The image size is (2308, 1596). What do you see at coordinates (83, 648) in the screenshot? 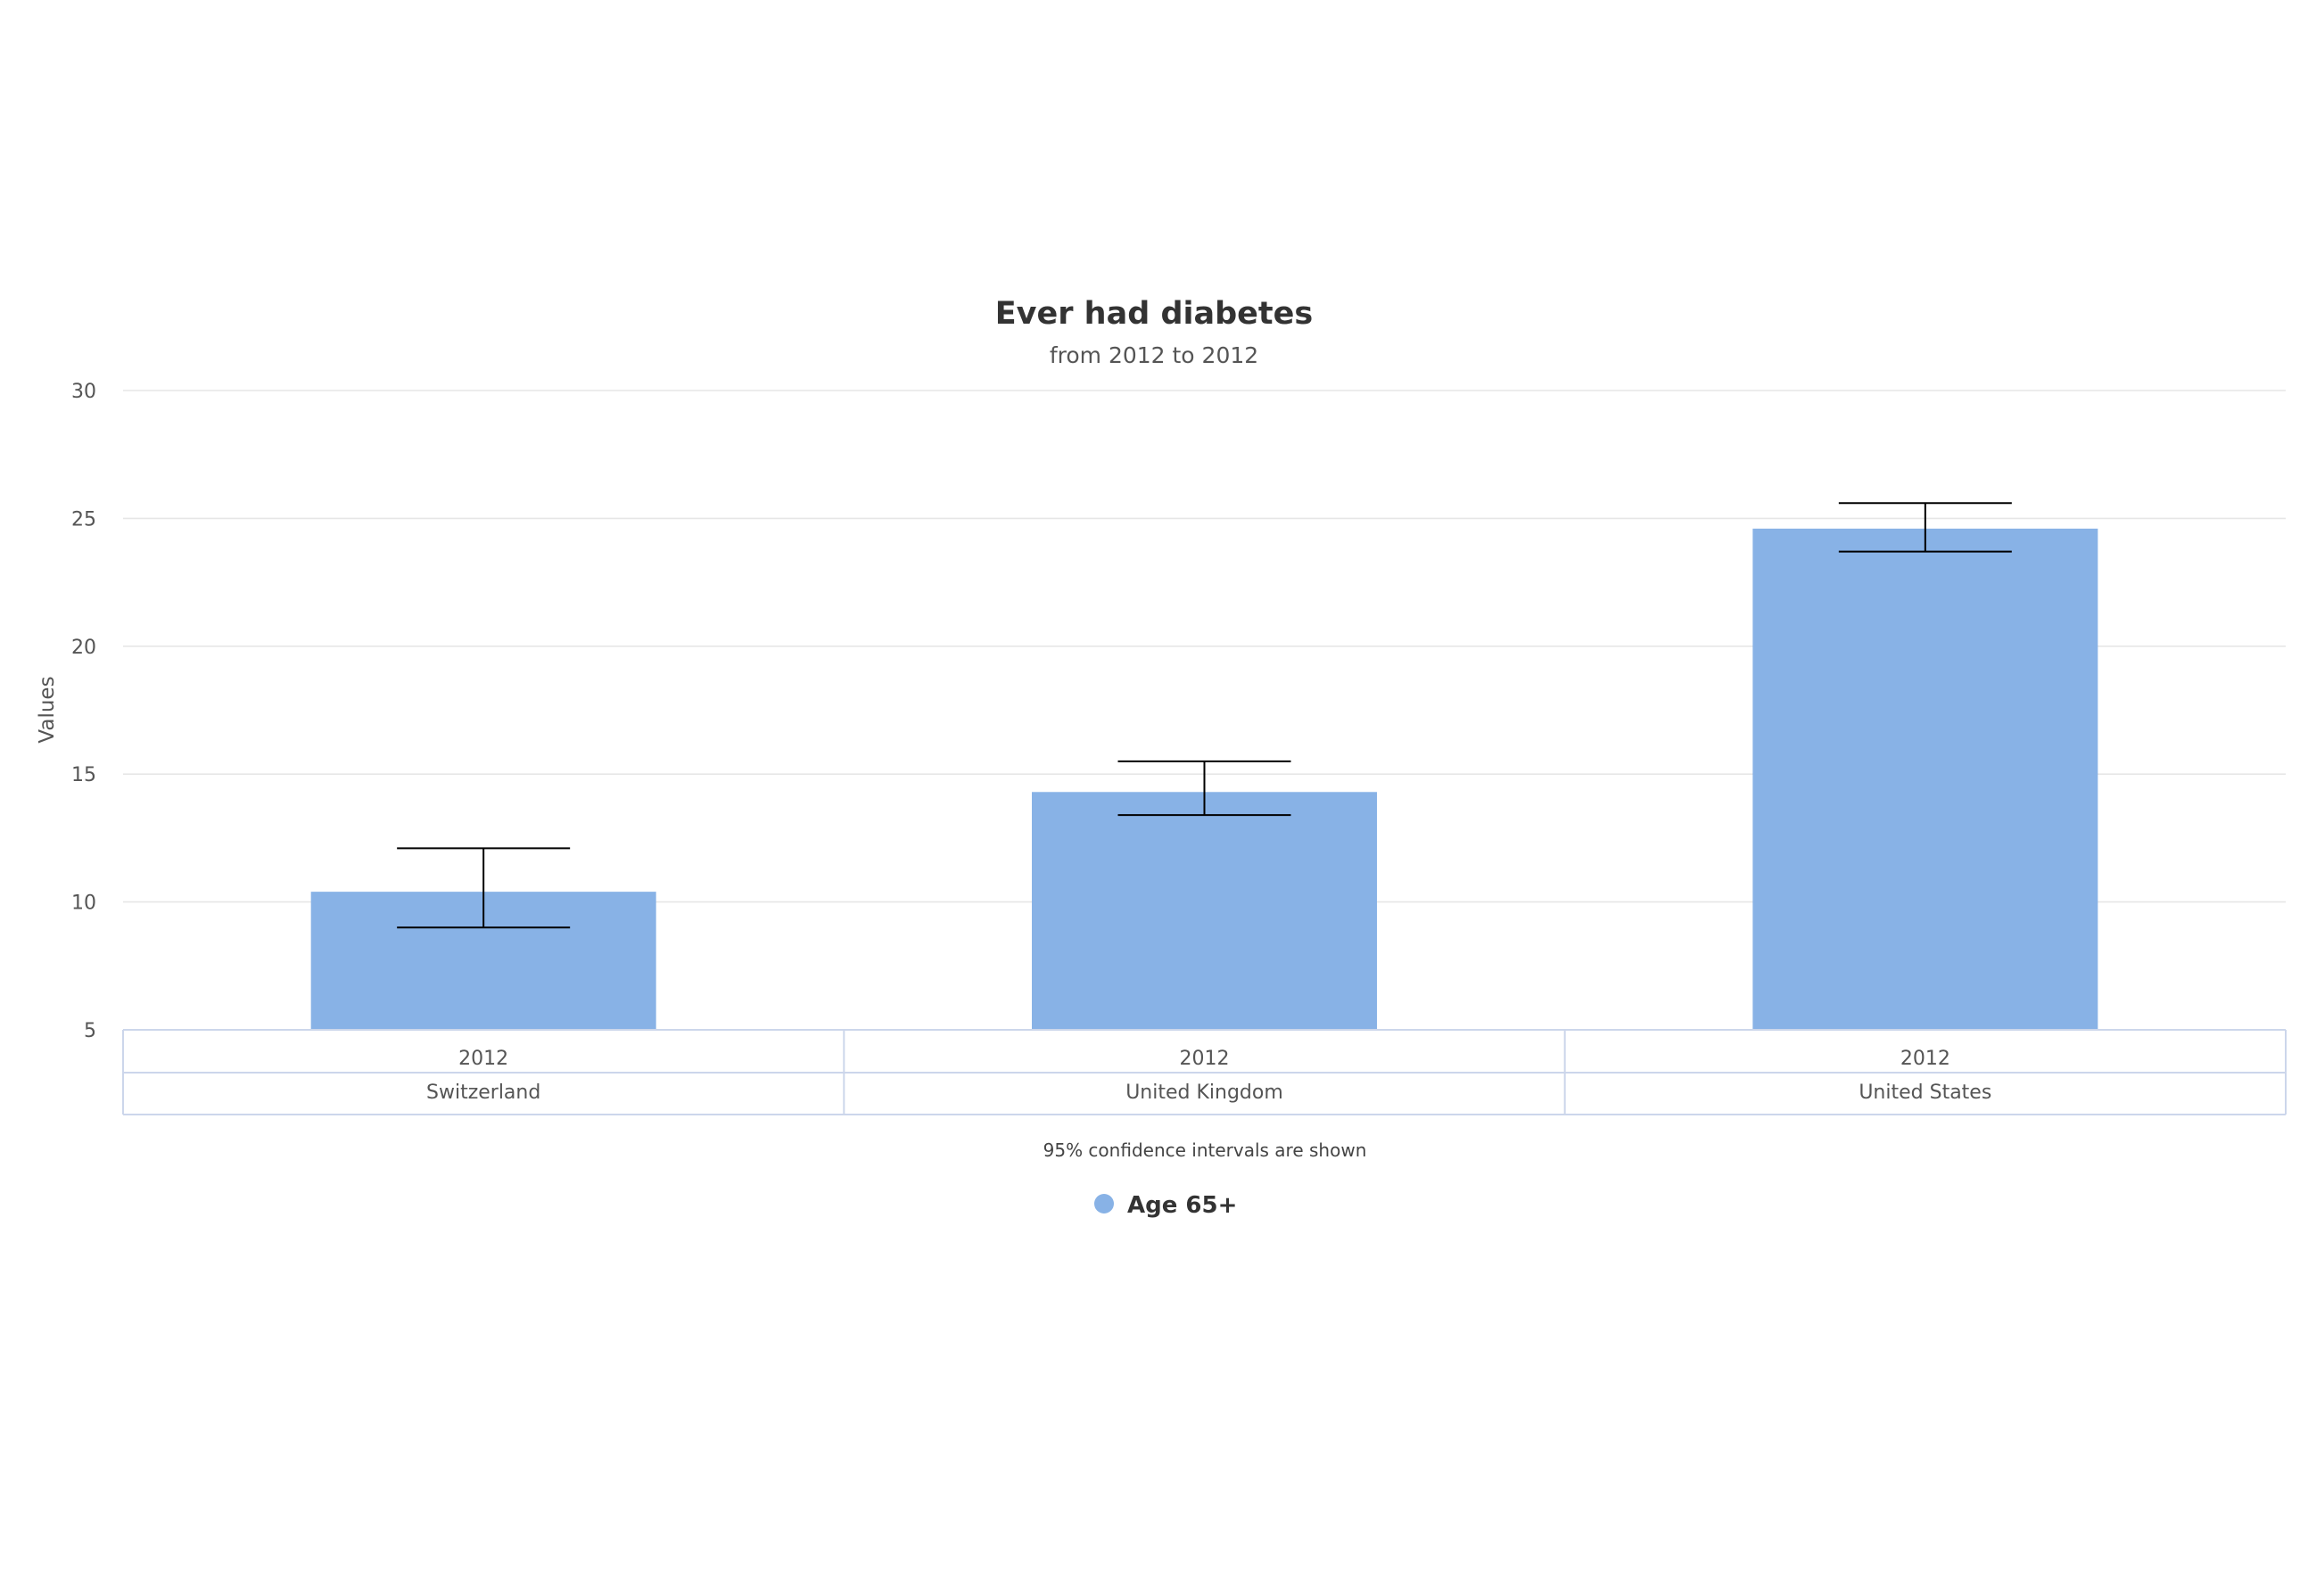
I see `y-tick-label: 20` at bounding box center [83, 648].